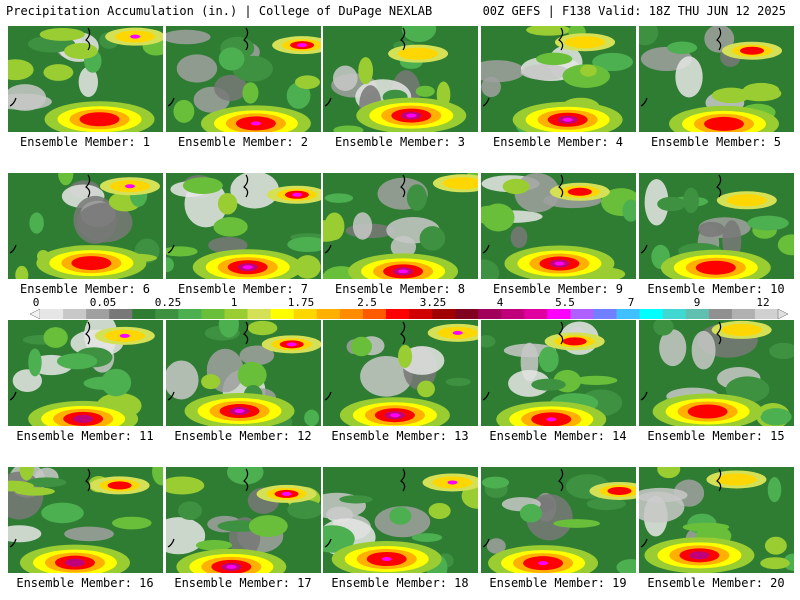 This screenshot has height=600, width=800. Describe the element at coordinates (716, 289) in the screenshot. I see `ensemble-member-label: Ensemble Member: 10` at that location.